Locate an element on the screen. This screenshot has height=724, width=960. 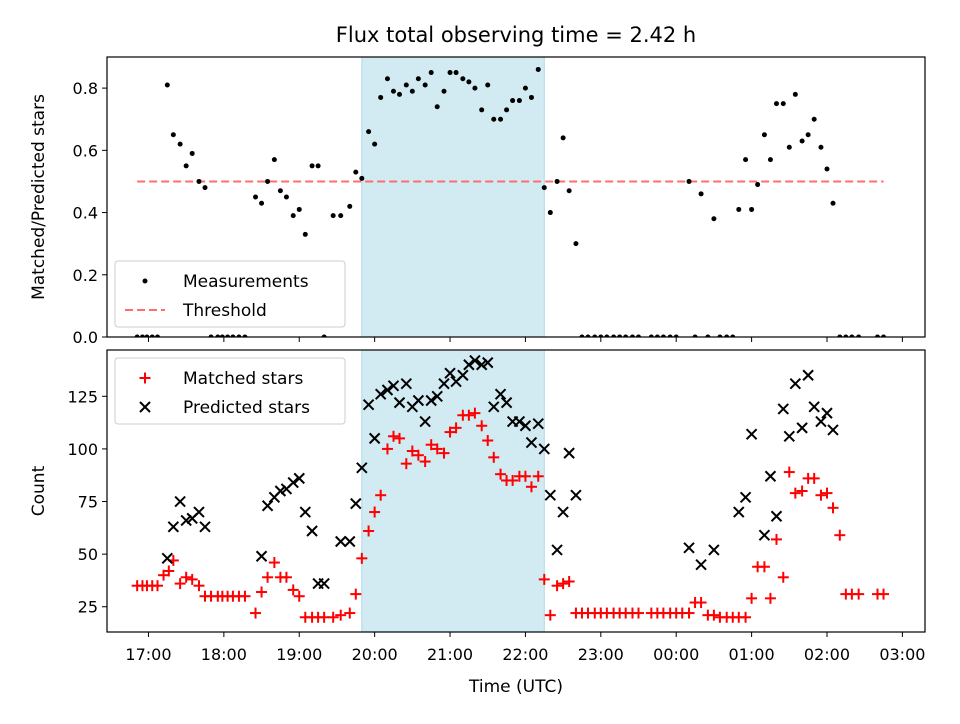
legend-label: Measurements is located at coordinates (246, 282).